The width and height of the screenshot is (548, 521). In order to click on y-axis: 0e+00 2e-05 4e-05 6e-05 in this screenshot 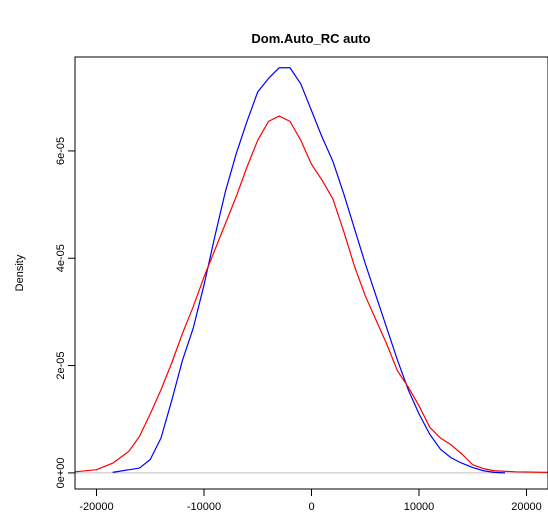, I will do `click(65, 312)`.